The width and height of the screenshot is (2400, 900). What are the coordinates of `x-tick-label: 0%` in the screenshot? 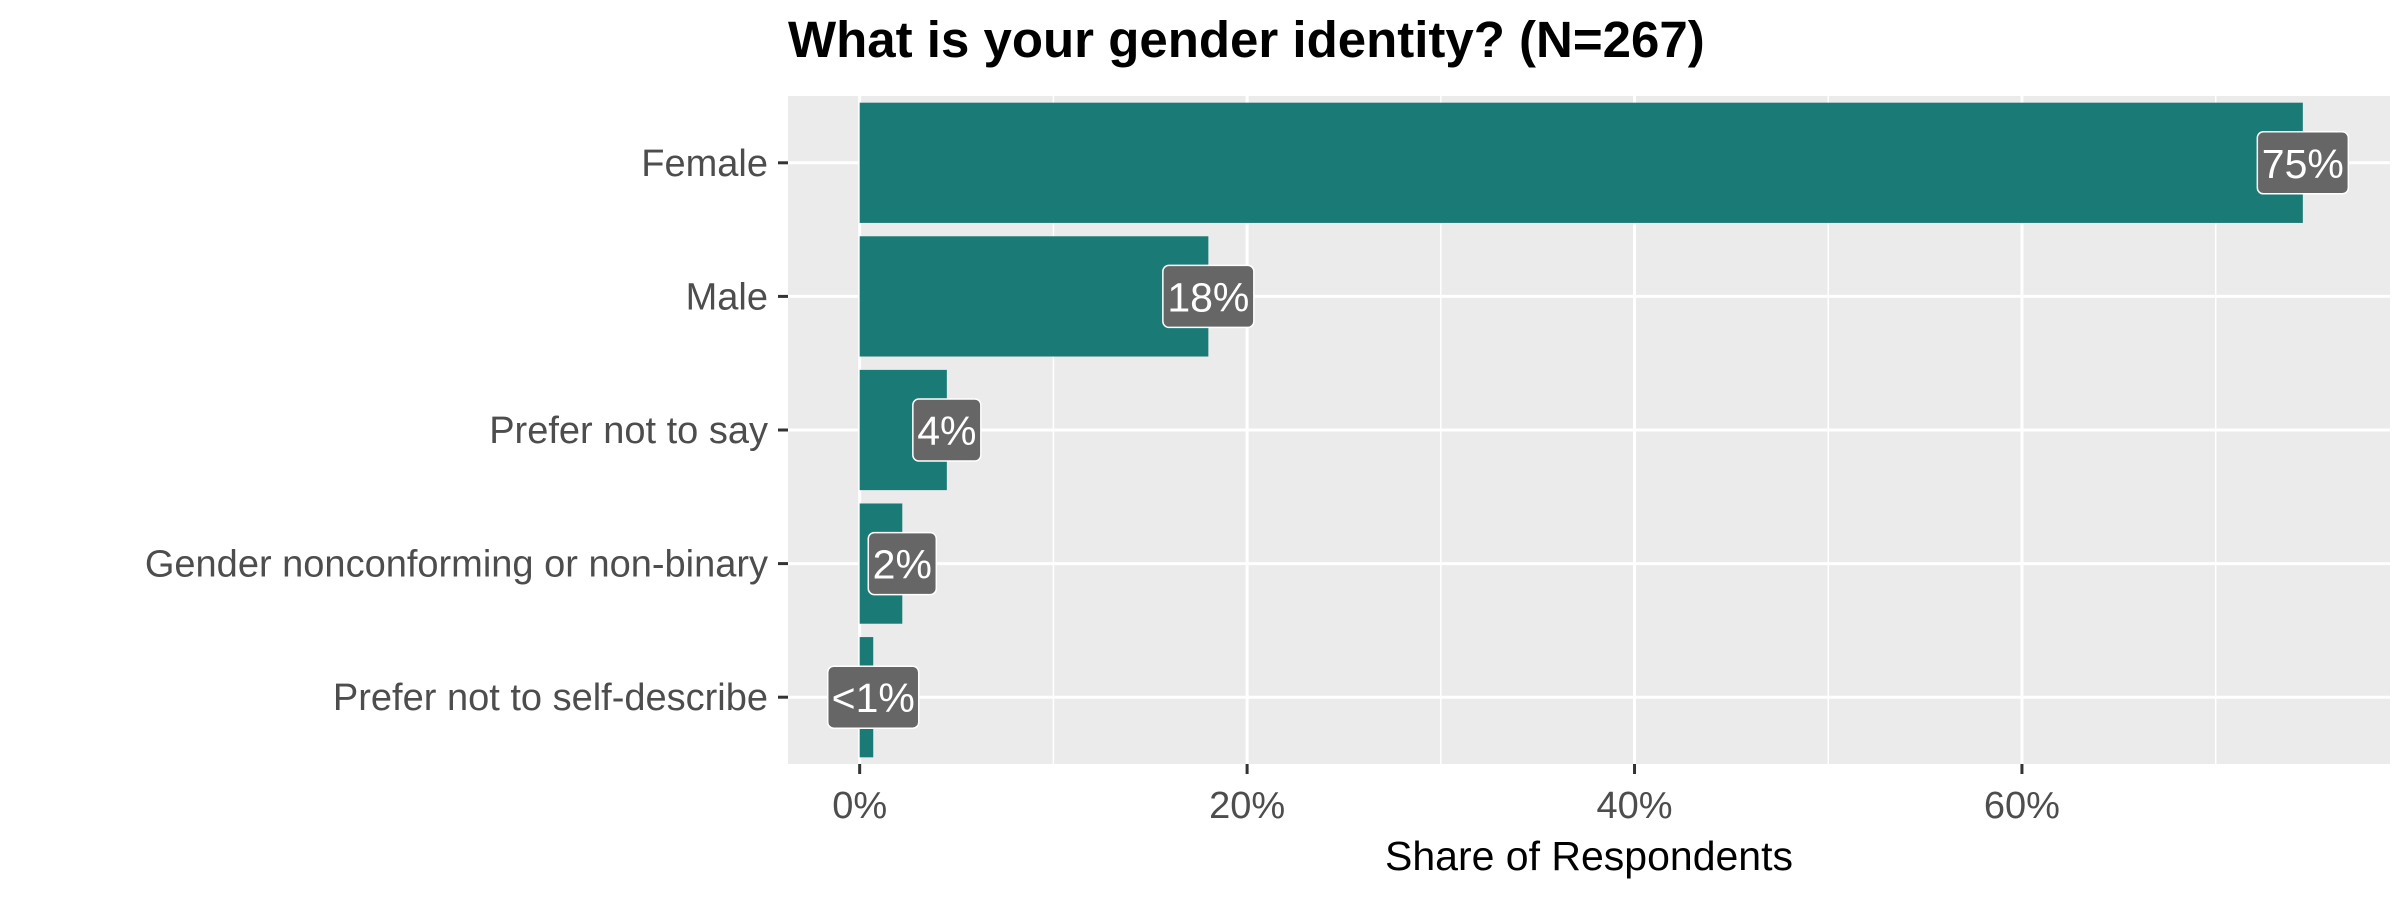 It's located at (859, 806).